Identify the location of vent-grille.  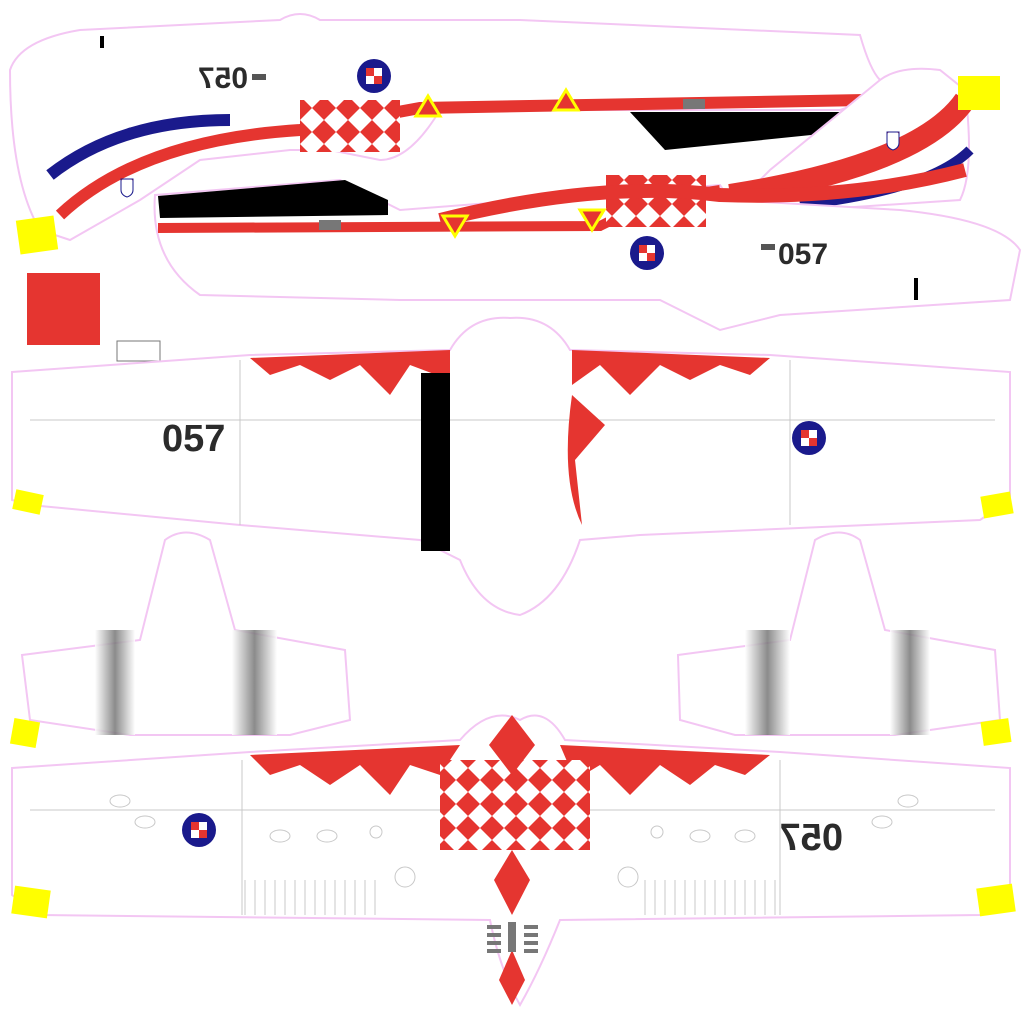
(512, 937).